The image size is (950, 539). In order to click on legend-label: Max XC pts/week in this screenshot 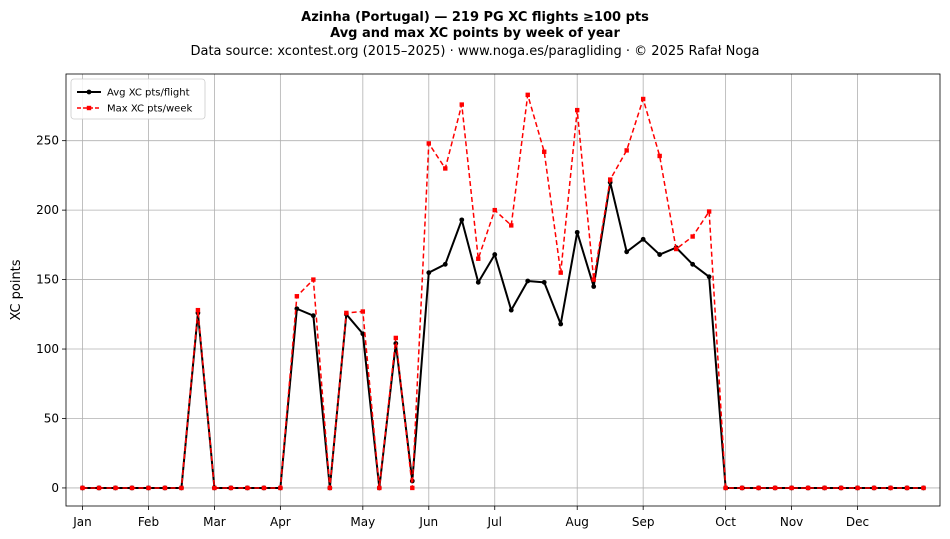, I will do `click(149, 109)`.